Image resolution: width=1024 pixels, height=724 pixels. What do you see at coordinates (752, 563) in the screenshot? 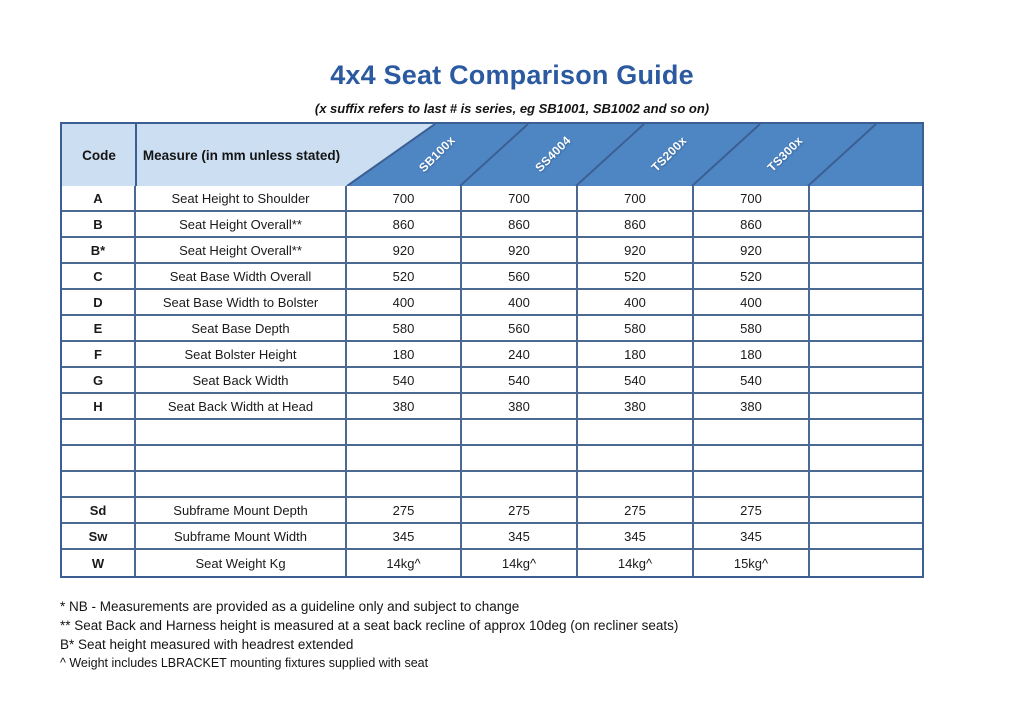
I see `value-cell: 15kg^` at bounding box center [752, 563].